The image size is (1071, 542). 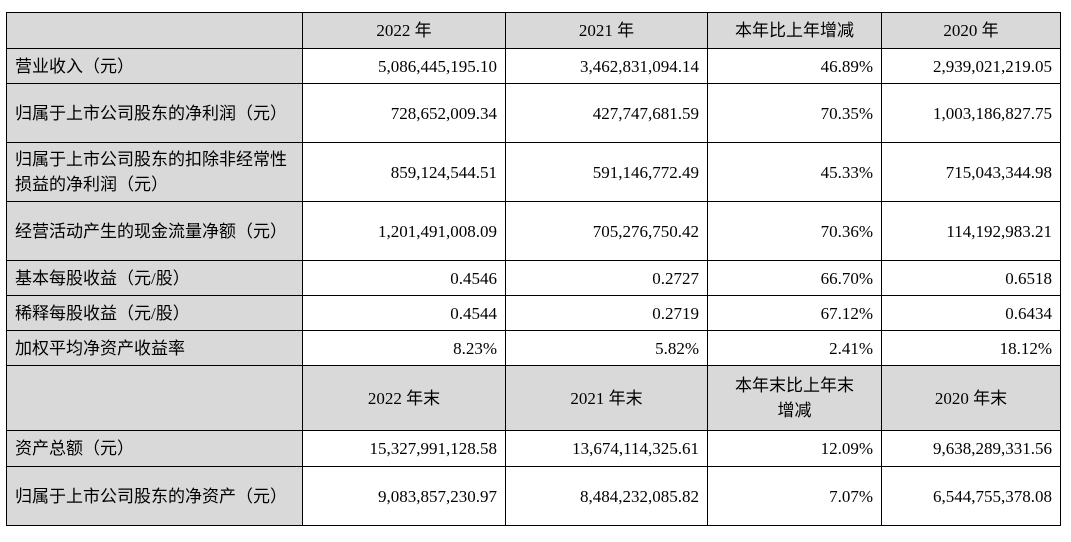 What do you see at coordinates (404, 113) in the screenshot?
I see `value-cell: 728,652,009.34` at bounding box center [404, 113].